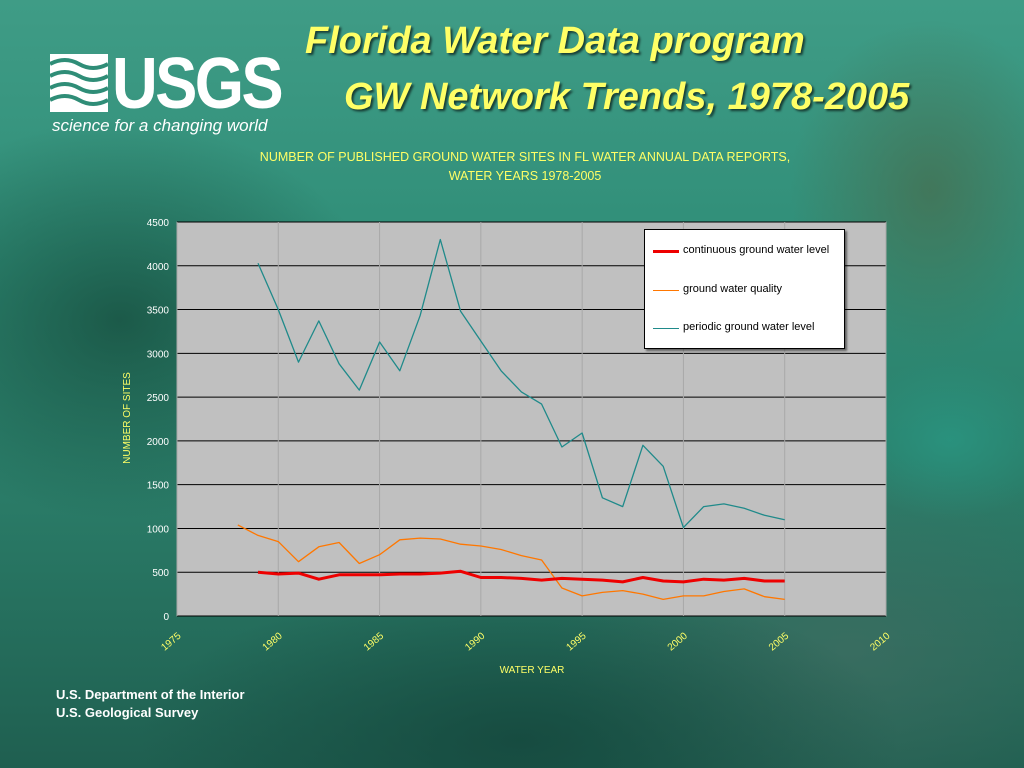 Image resolution: width=1024 pixels, height=768 pixels. What do you see at coordinates (158, 529) in the screenshot?
I see `y-tick-label: 1000` at bounding box center [158, 529].